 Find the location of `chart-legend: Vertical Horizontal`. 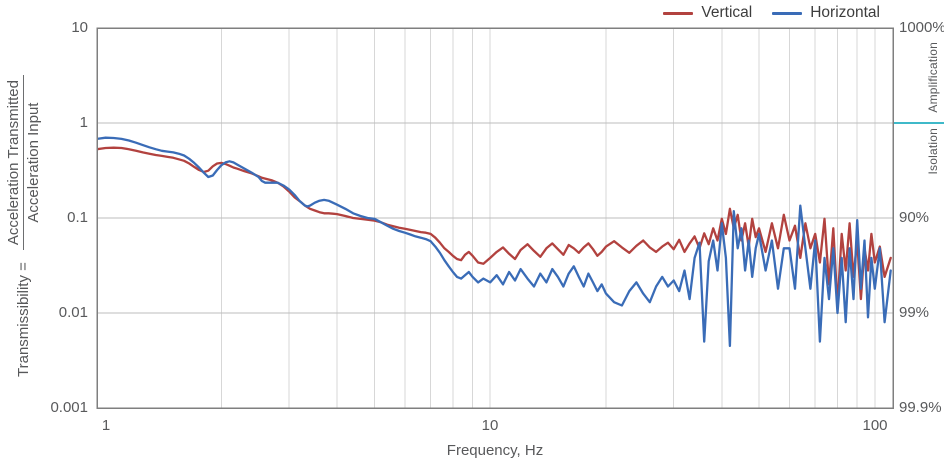

chart-legend: Vertical Horizontal is located at coordinates (771, 13).